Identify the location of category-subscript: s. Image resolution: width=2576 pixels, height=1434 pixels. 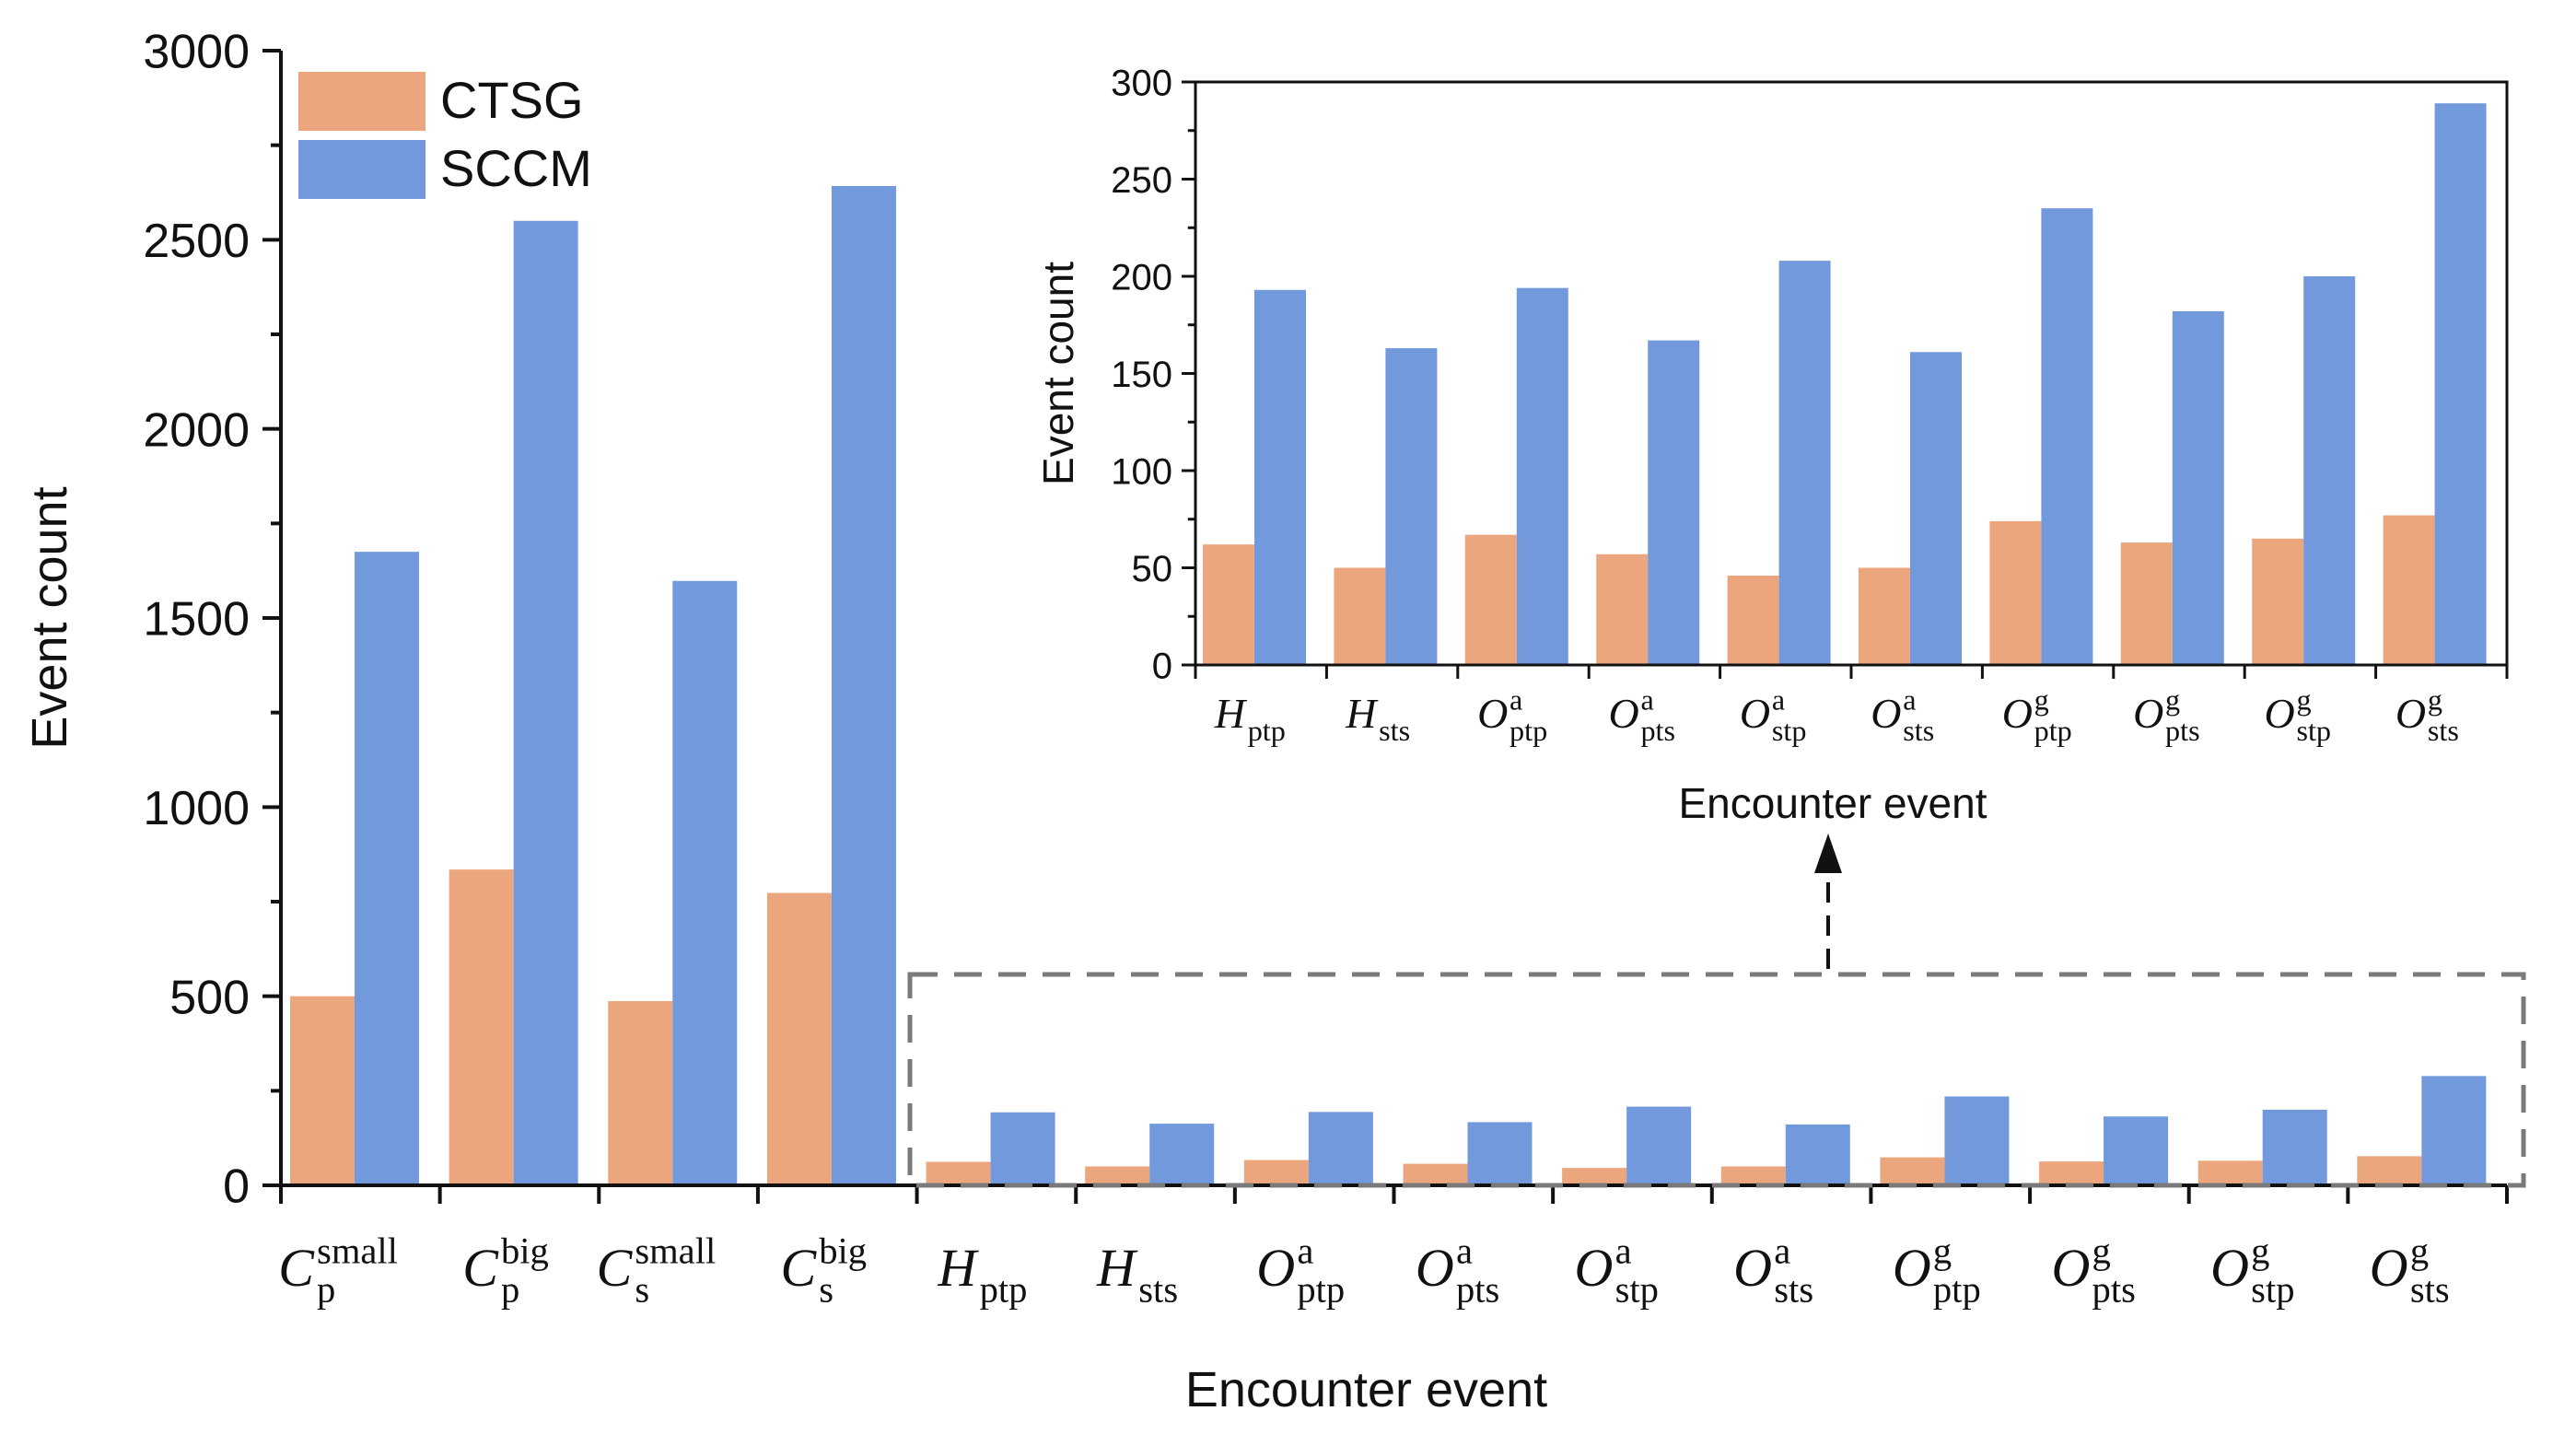
(642, 1289).